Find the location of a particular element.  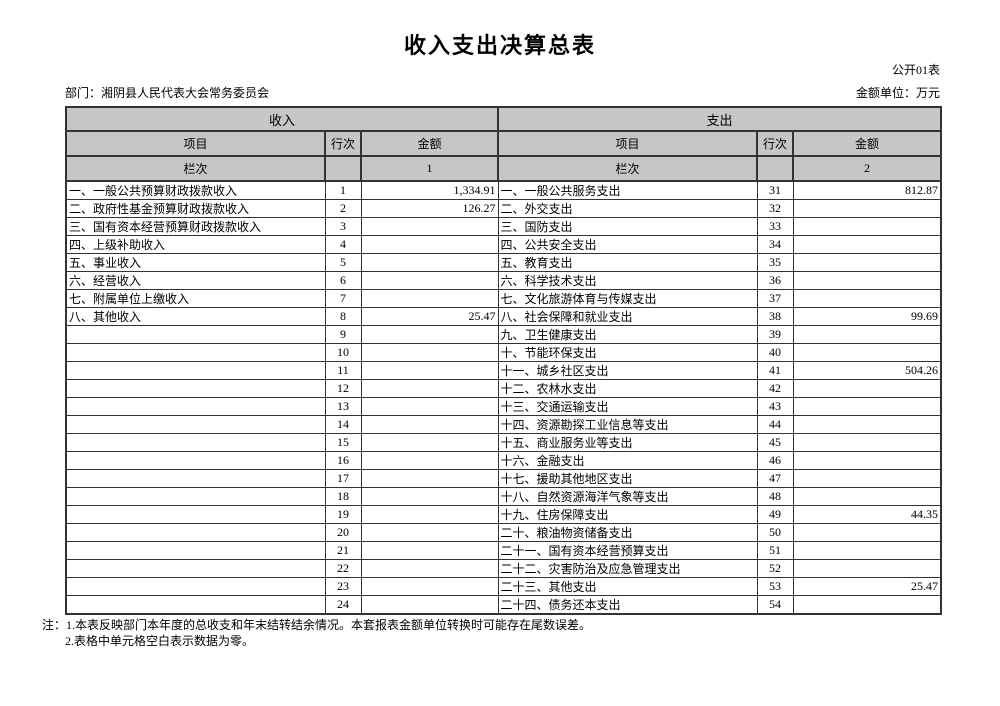

column-number-row: 栏次 1 栏次 2 is located at coordinates (503, 168).